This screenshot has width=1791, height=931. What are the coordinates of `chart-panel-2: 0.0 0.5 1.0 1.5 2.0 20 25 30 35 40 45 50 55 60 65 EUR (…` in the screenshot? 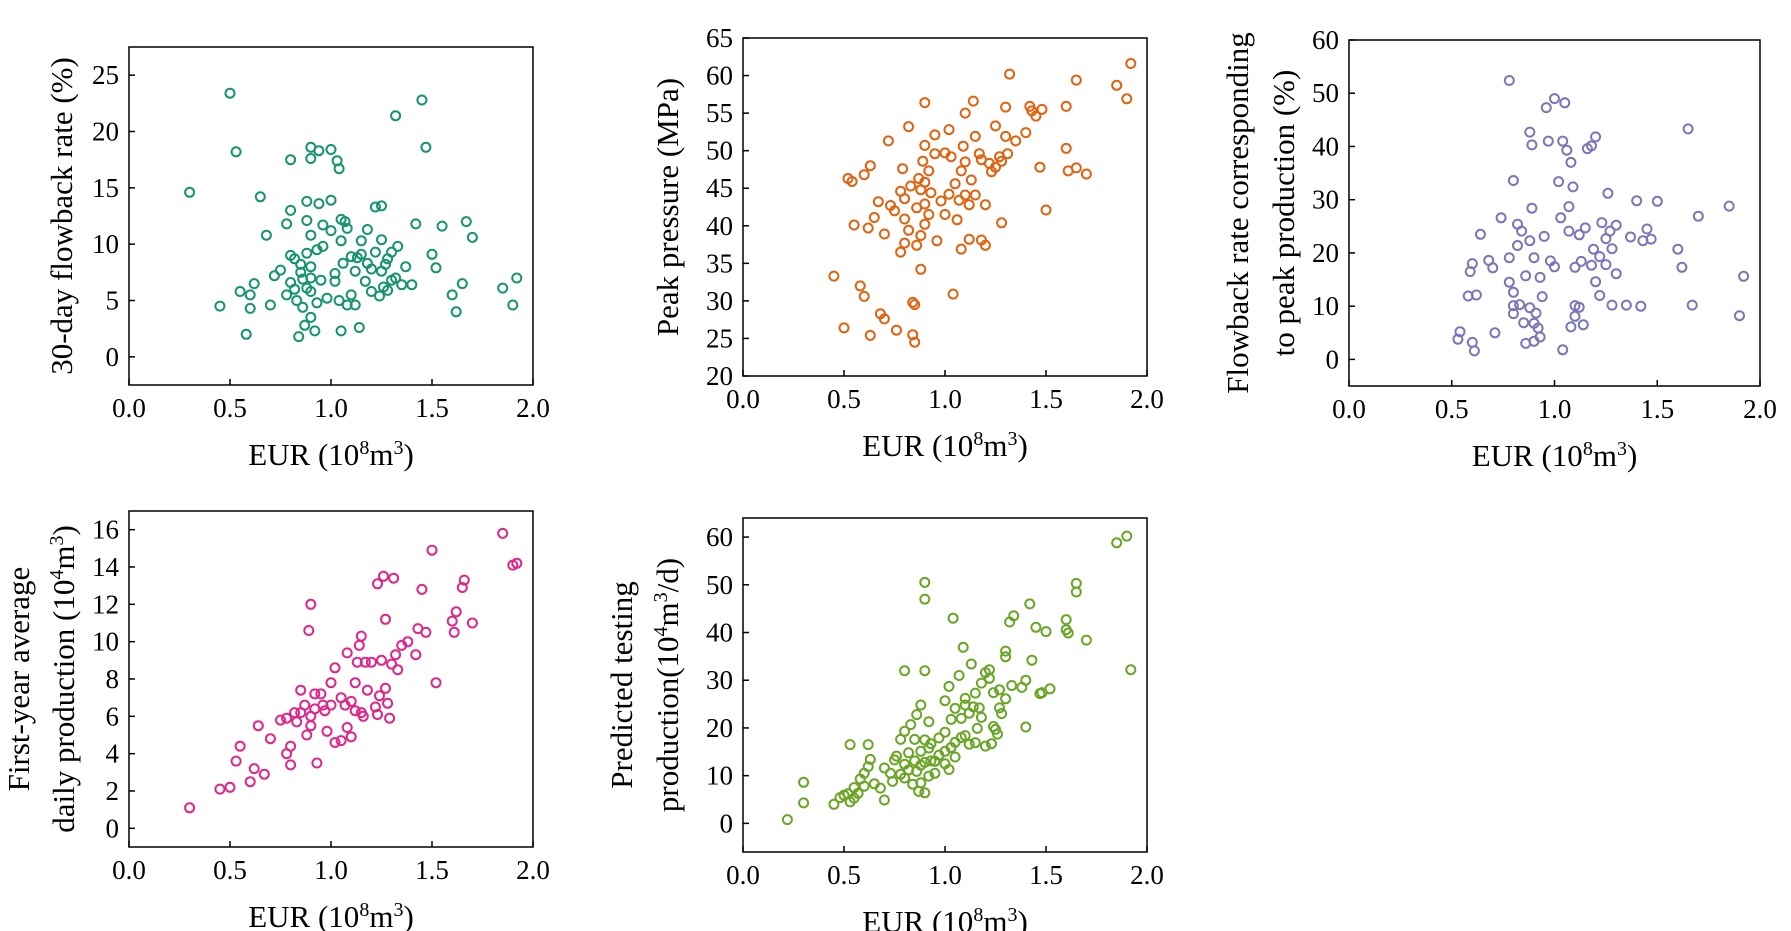 It's located at (907, 243).